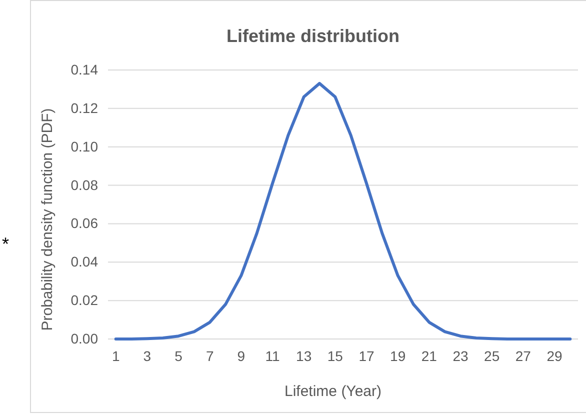 The height and width of the screenshot is (416, 586). What do you see at coordinates (178, 356) in the screenshot?
I see `x-tick-label: 5` at bounding box center [178, 356].